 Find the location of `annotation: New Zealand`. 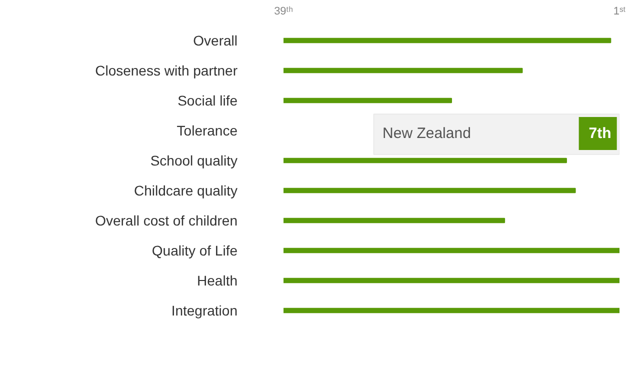

annotation: New Zealand is located at coordinates (426, 133).